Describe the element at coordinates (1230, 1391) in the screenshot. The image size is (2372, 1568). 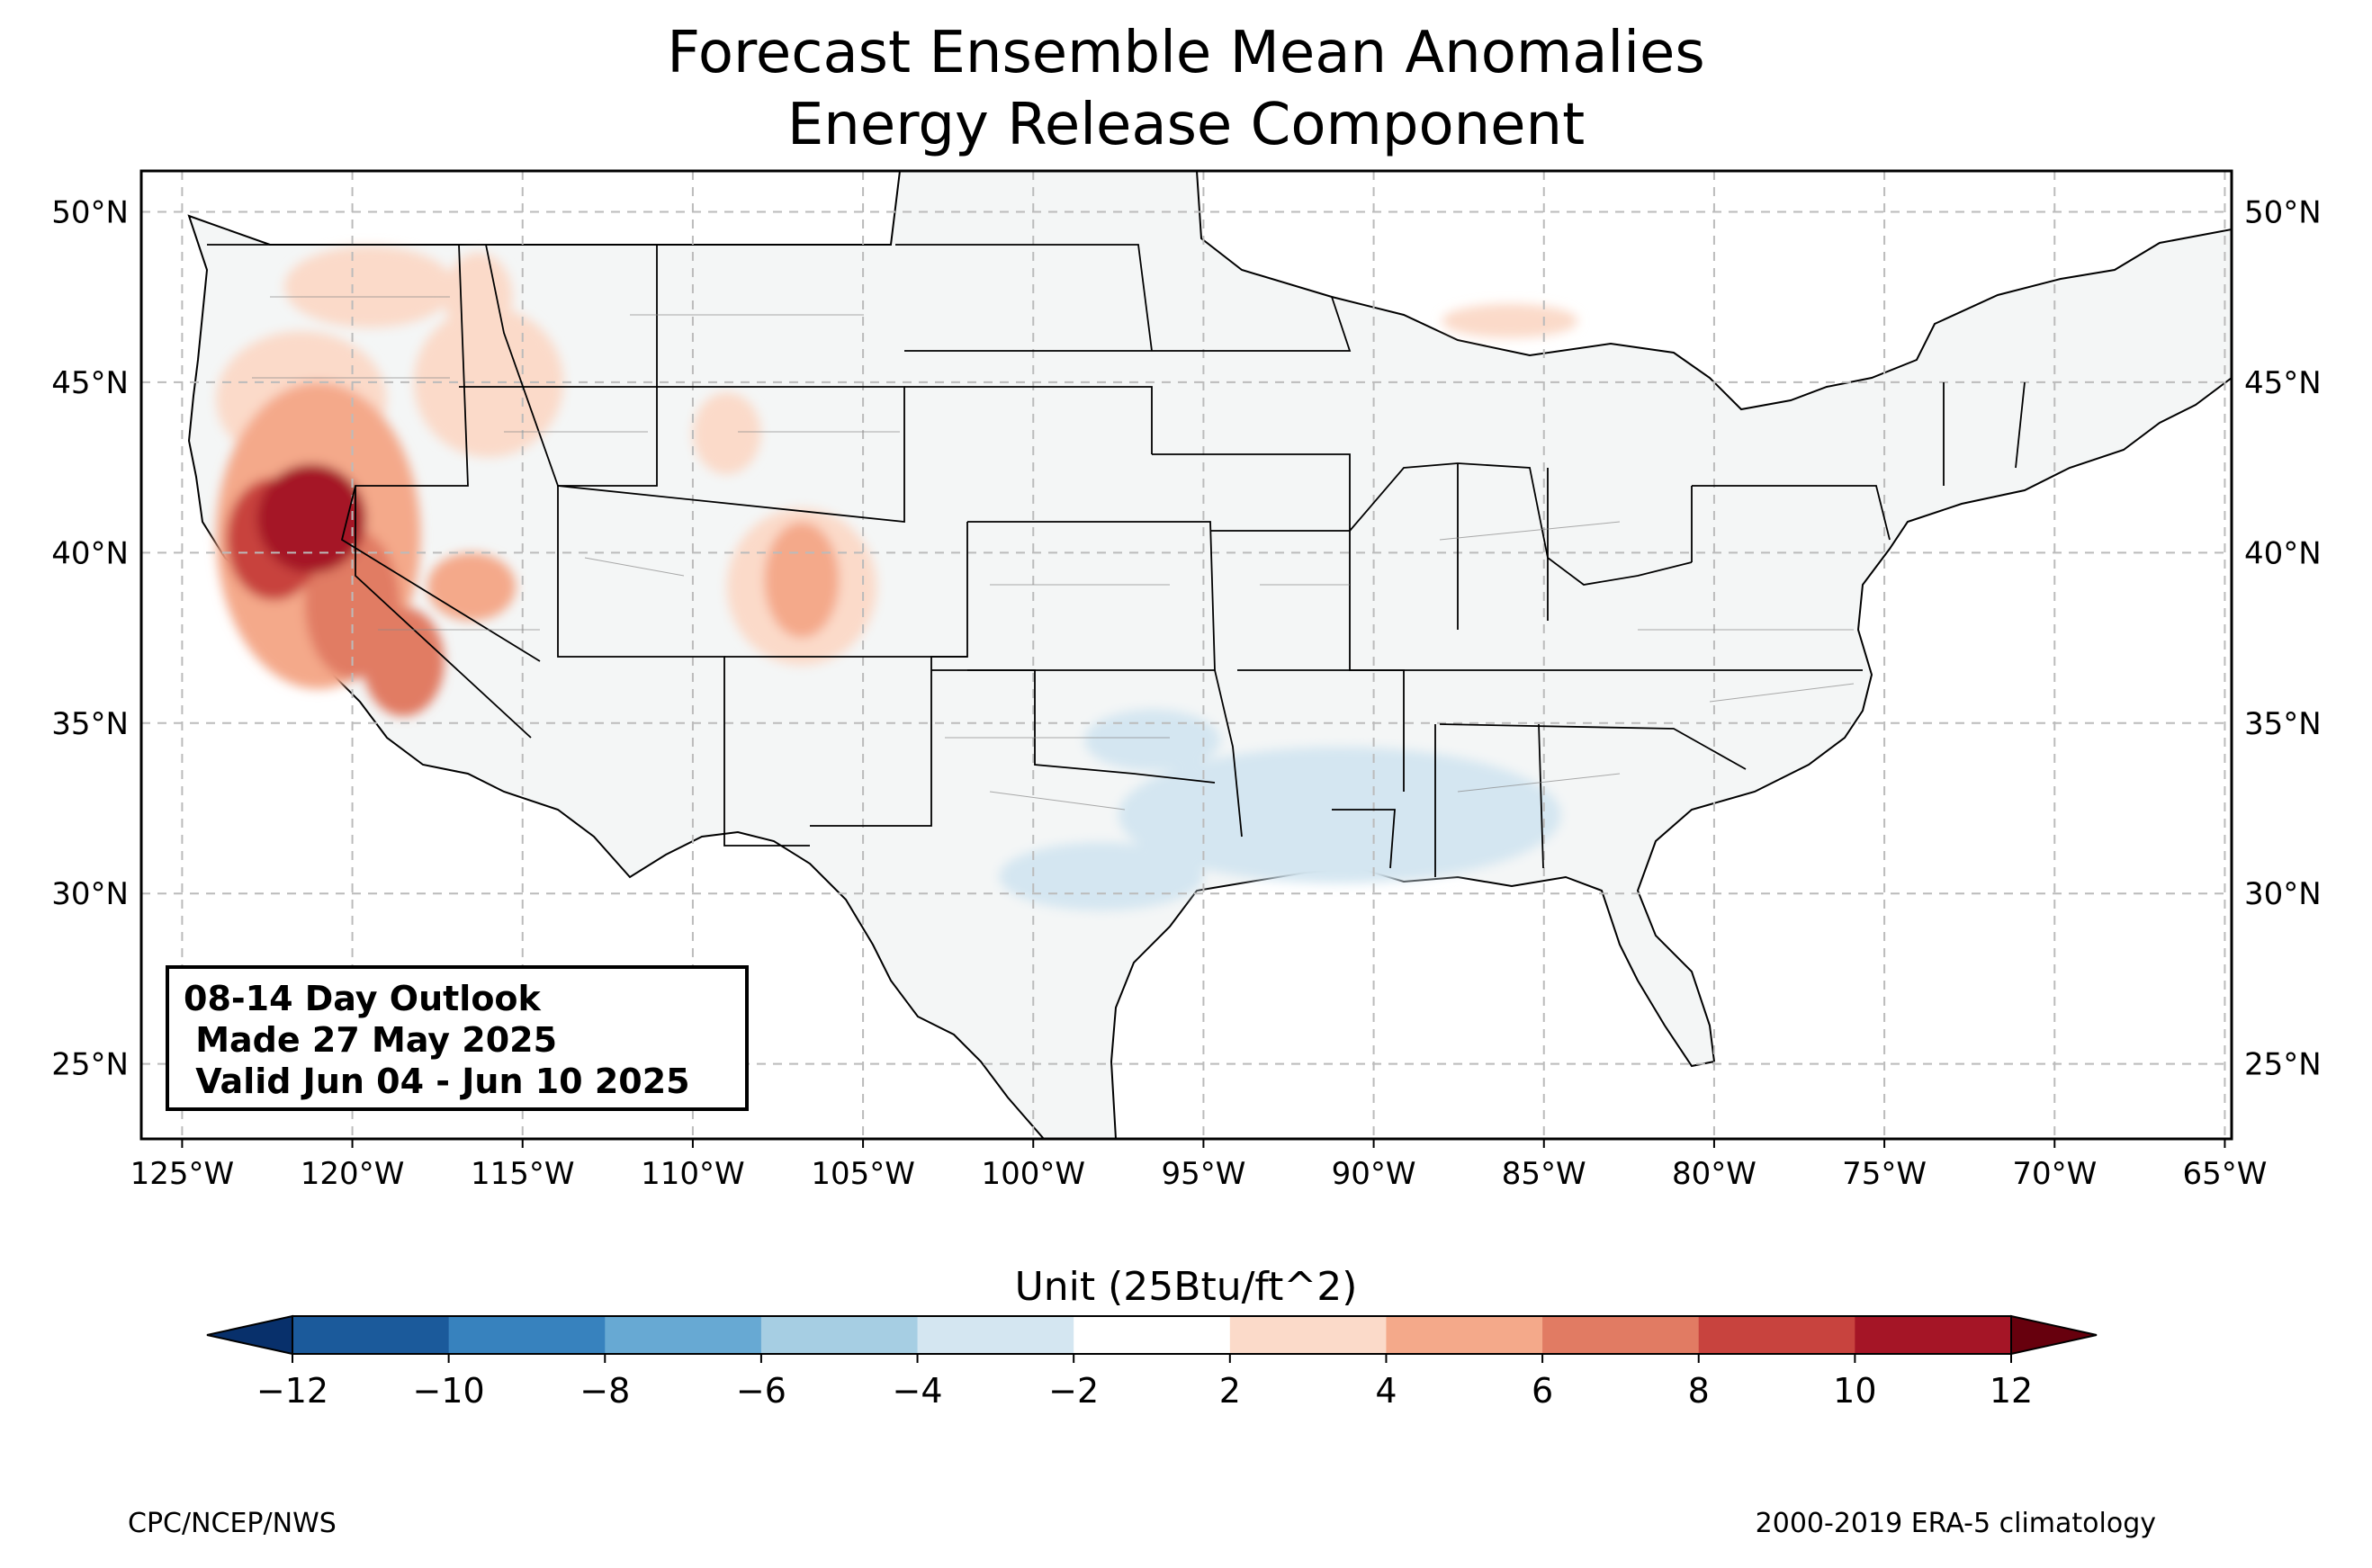
I see `colorbar-tick-label: 2` at that location.